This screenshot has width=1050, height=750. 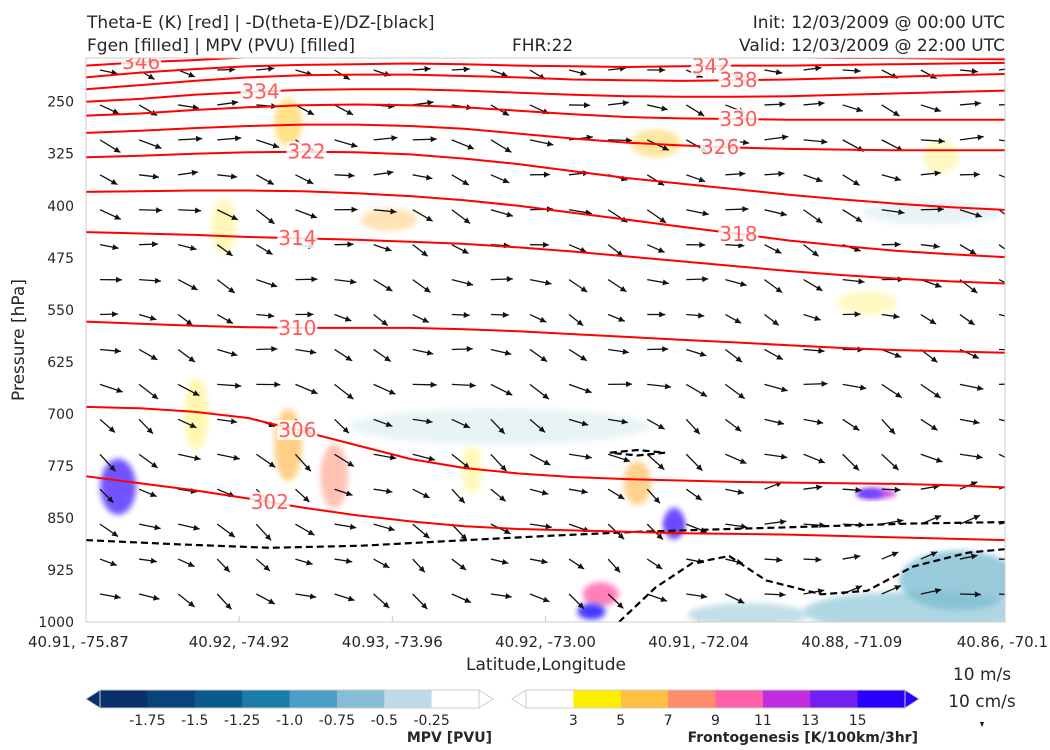 I want to click on theta-e-label: 302, so click(x=270, y=502).